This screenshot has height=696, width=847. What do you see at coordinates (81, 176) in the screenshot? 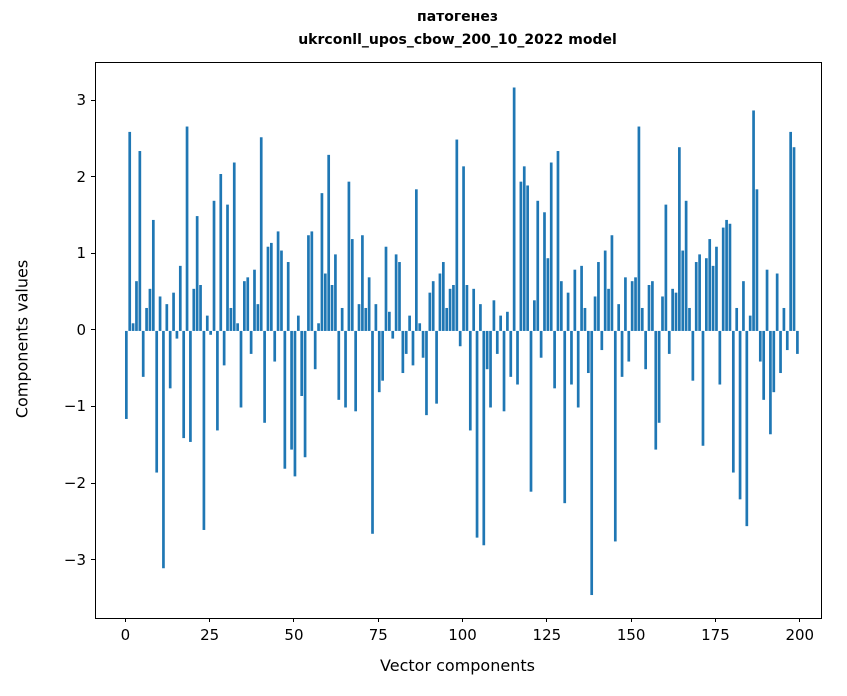
I see `y-tick-label: 2` at bounding box center [81, 176].